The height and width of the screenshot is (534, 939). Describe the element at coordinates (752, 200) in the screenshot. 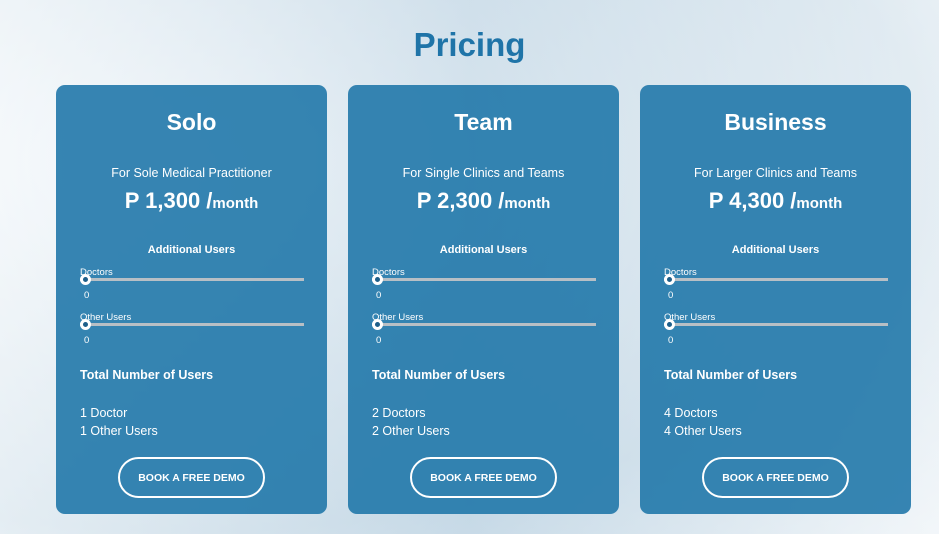

I see `price-amount: P 4,300 /` at that location.